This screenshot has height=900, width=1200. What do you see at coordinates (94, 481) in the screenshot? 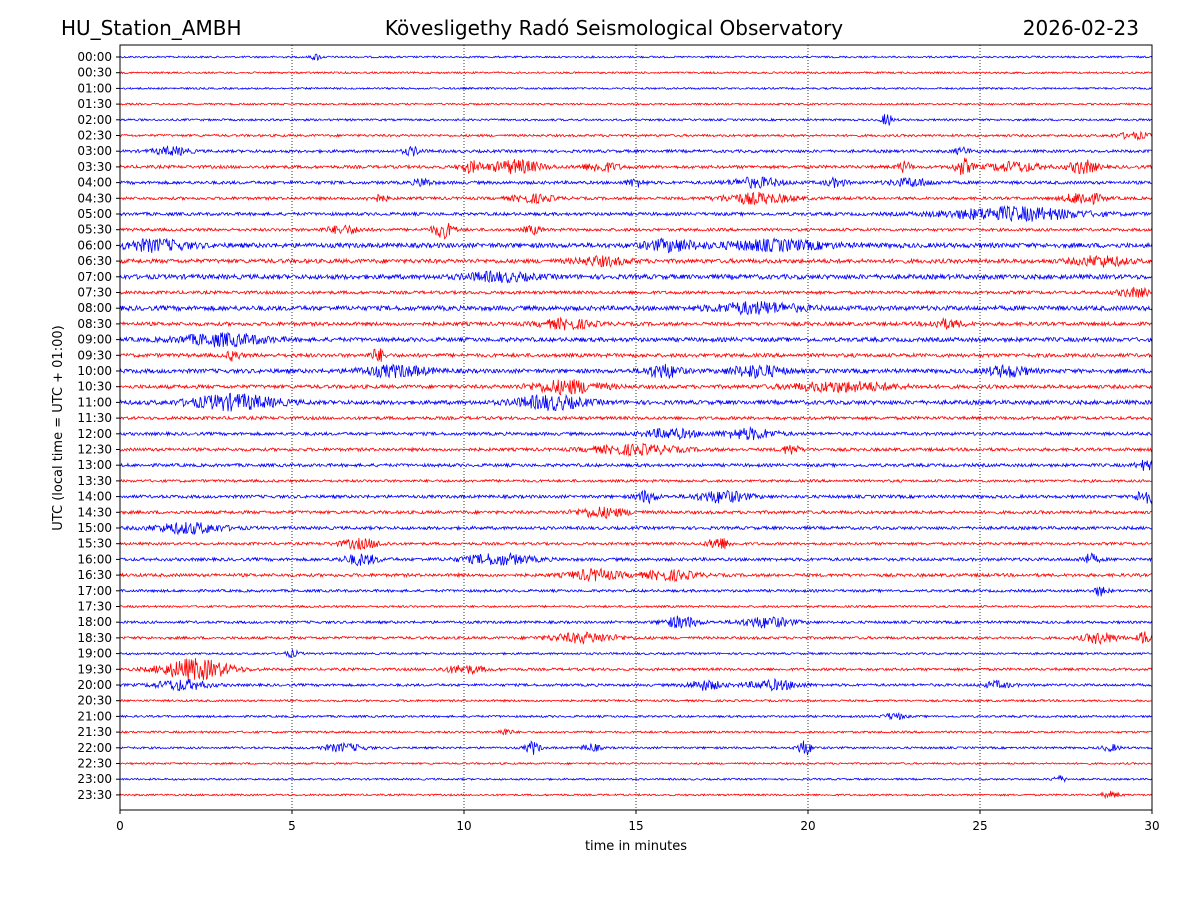
I see `y-tick-label: 13:30` at bounding box center [94, 481].